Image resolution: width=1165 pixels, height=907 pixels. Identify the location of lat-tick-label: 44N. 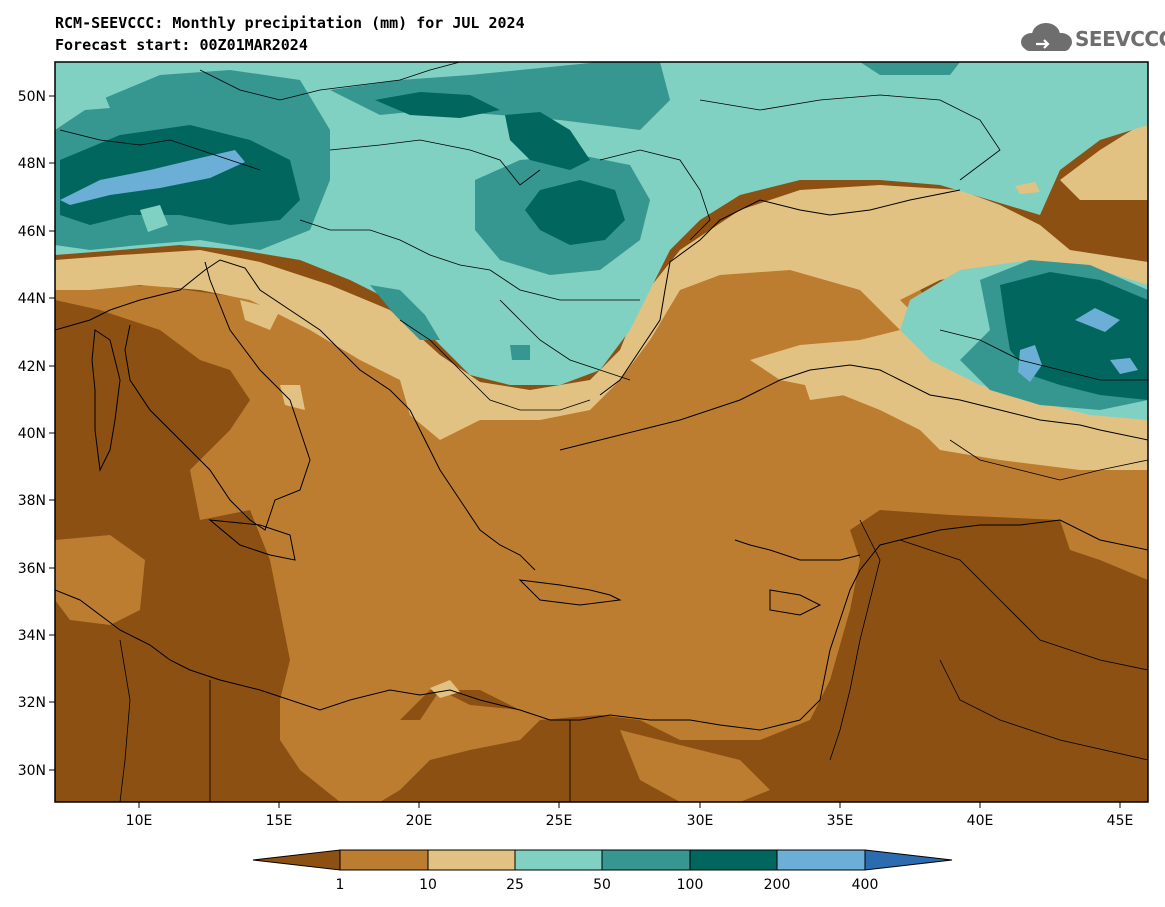
(32, 299).